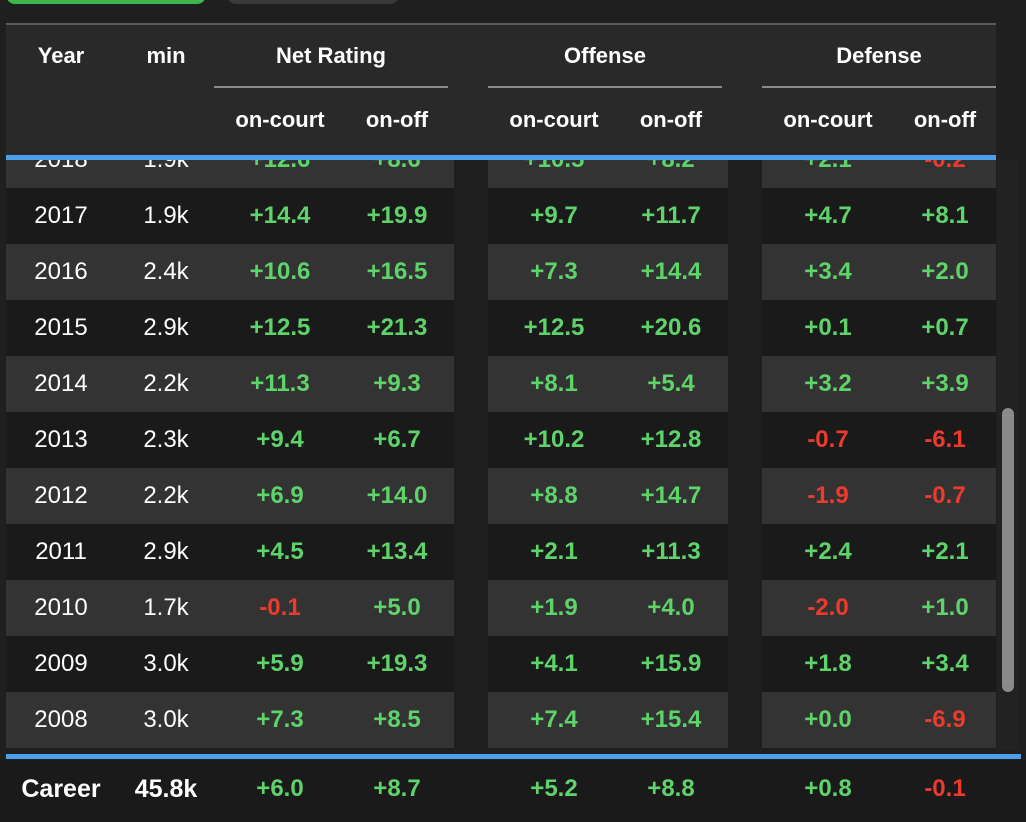 The height and width of the screenshot is (822, 1026). What do you see at coordinates (61, 495) in the screenshot?
I see `year-cell: 2012` at bounding box center [61, 495].